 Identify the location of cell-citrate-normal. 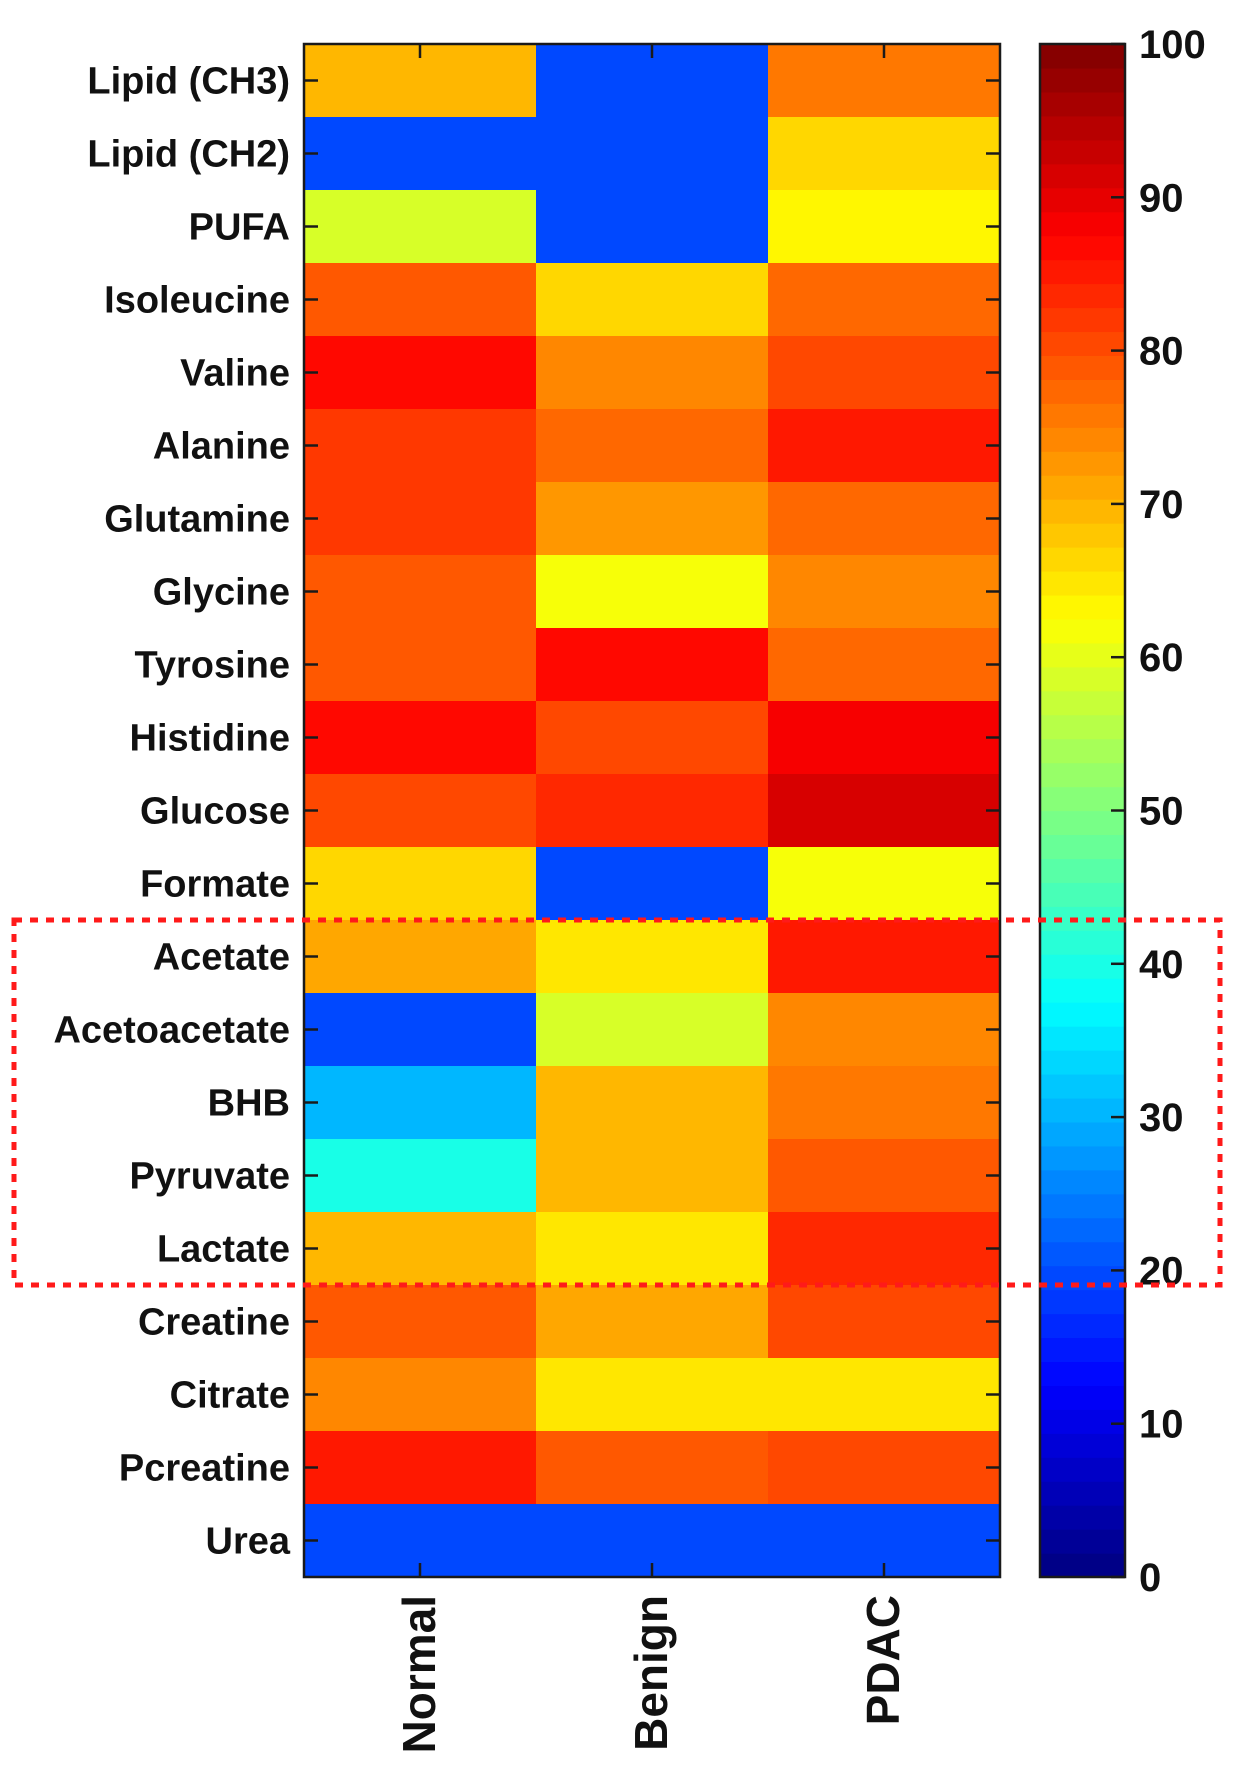
(420, 1395).